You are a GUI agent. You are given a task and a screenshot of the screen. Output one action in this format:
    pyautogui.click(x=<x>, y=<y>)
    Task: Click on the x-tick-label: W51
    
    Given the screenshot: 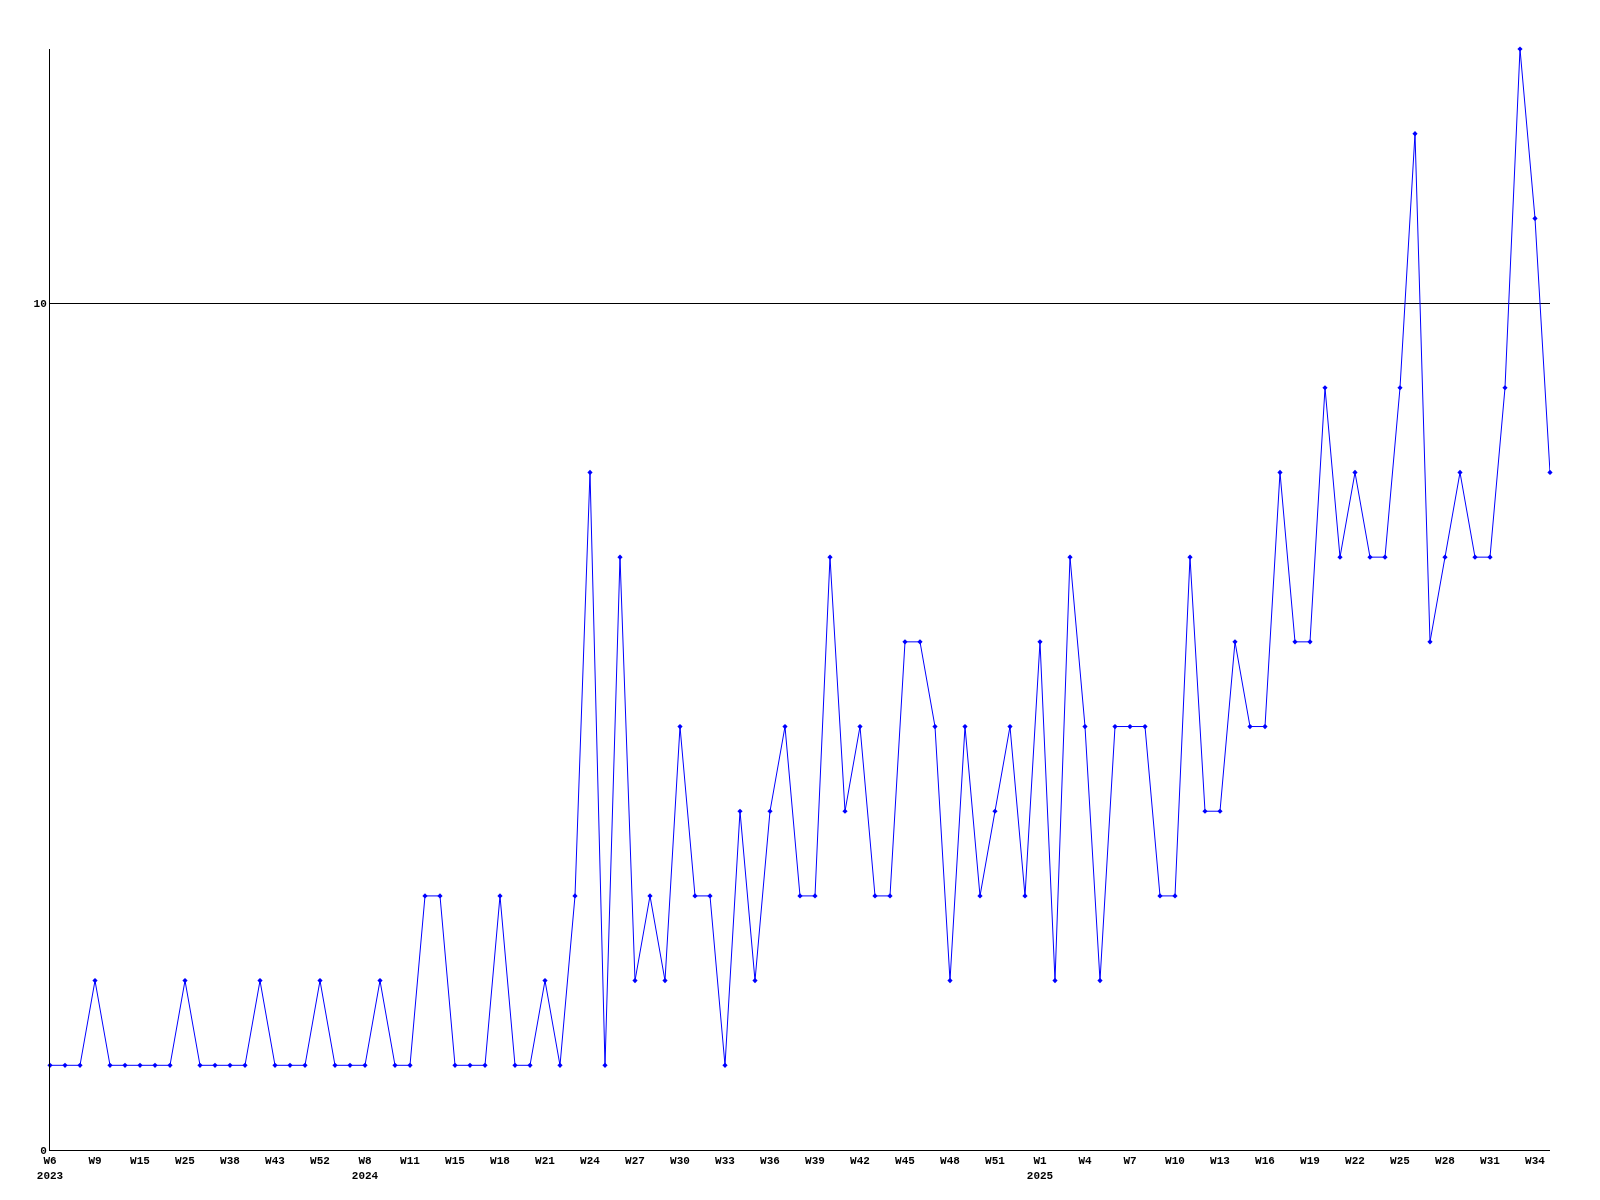 What is the action you would take?
    pyautogui.click(x=995, y=1161)
    